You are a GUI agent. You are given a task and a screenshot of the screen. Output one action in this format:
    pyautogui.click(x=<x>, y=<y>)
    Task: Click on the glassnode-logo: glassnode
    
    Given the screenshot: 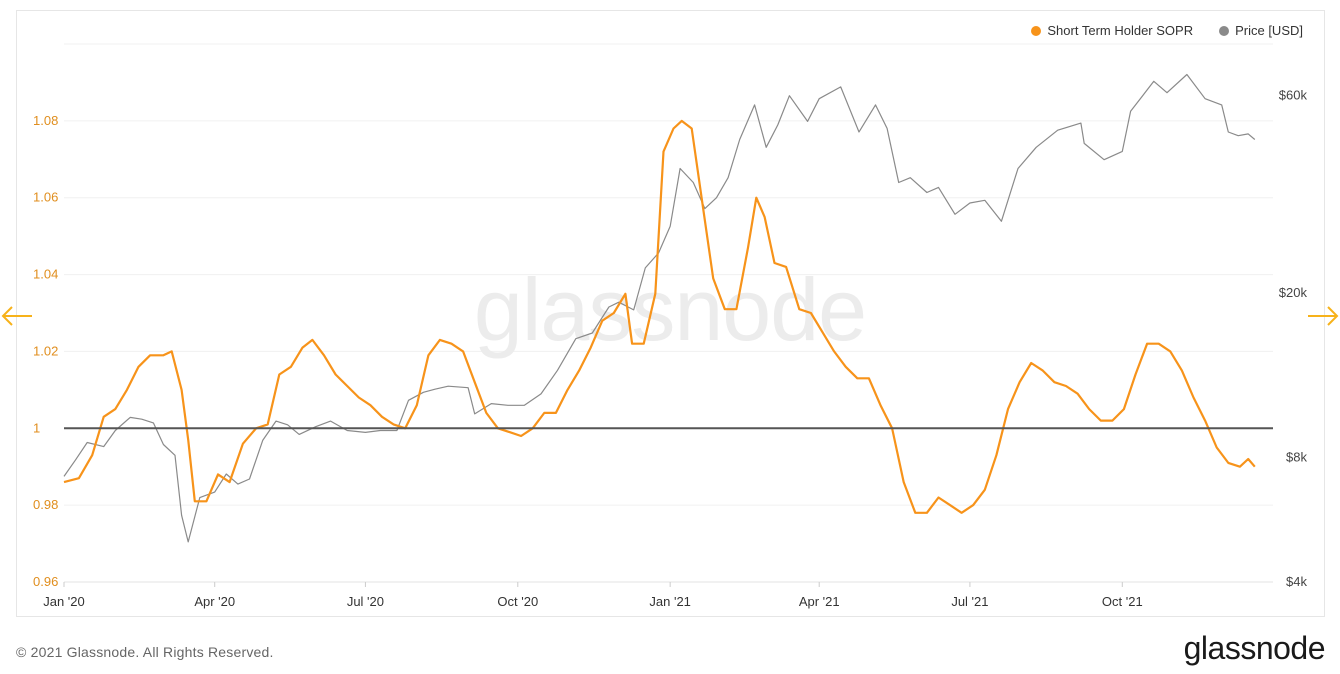 What is the action you would take?
    pyautogui.click(x=1254, y=648)
    